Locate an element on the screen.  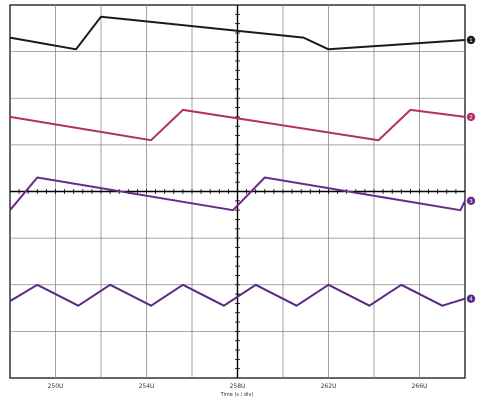
channel-4-marker-label: 4 is located at coordinates (471, 300).